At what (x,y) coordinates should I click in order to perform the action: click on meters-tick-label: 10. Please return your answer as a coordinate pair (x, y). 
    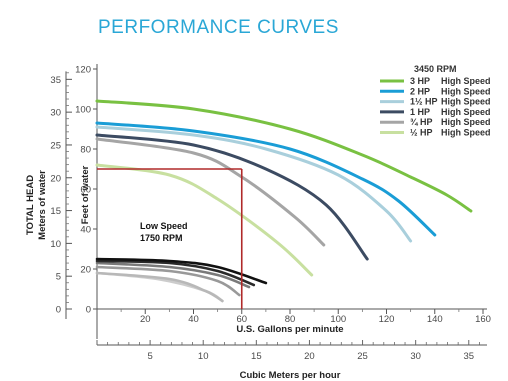
    Looking at the image, I should click on (55, 244).